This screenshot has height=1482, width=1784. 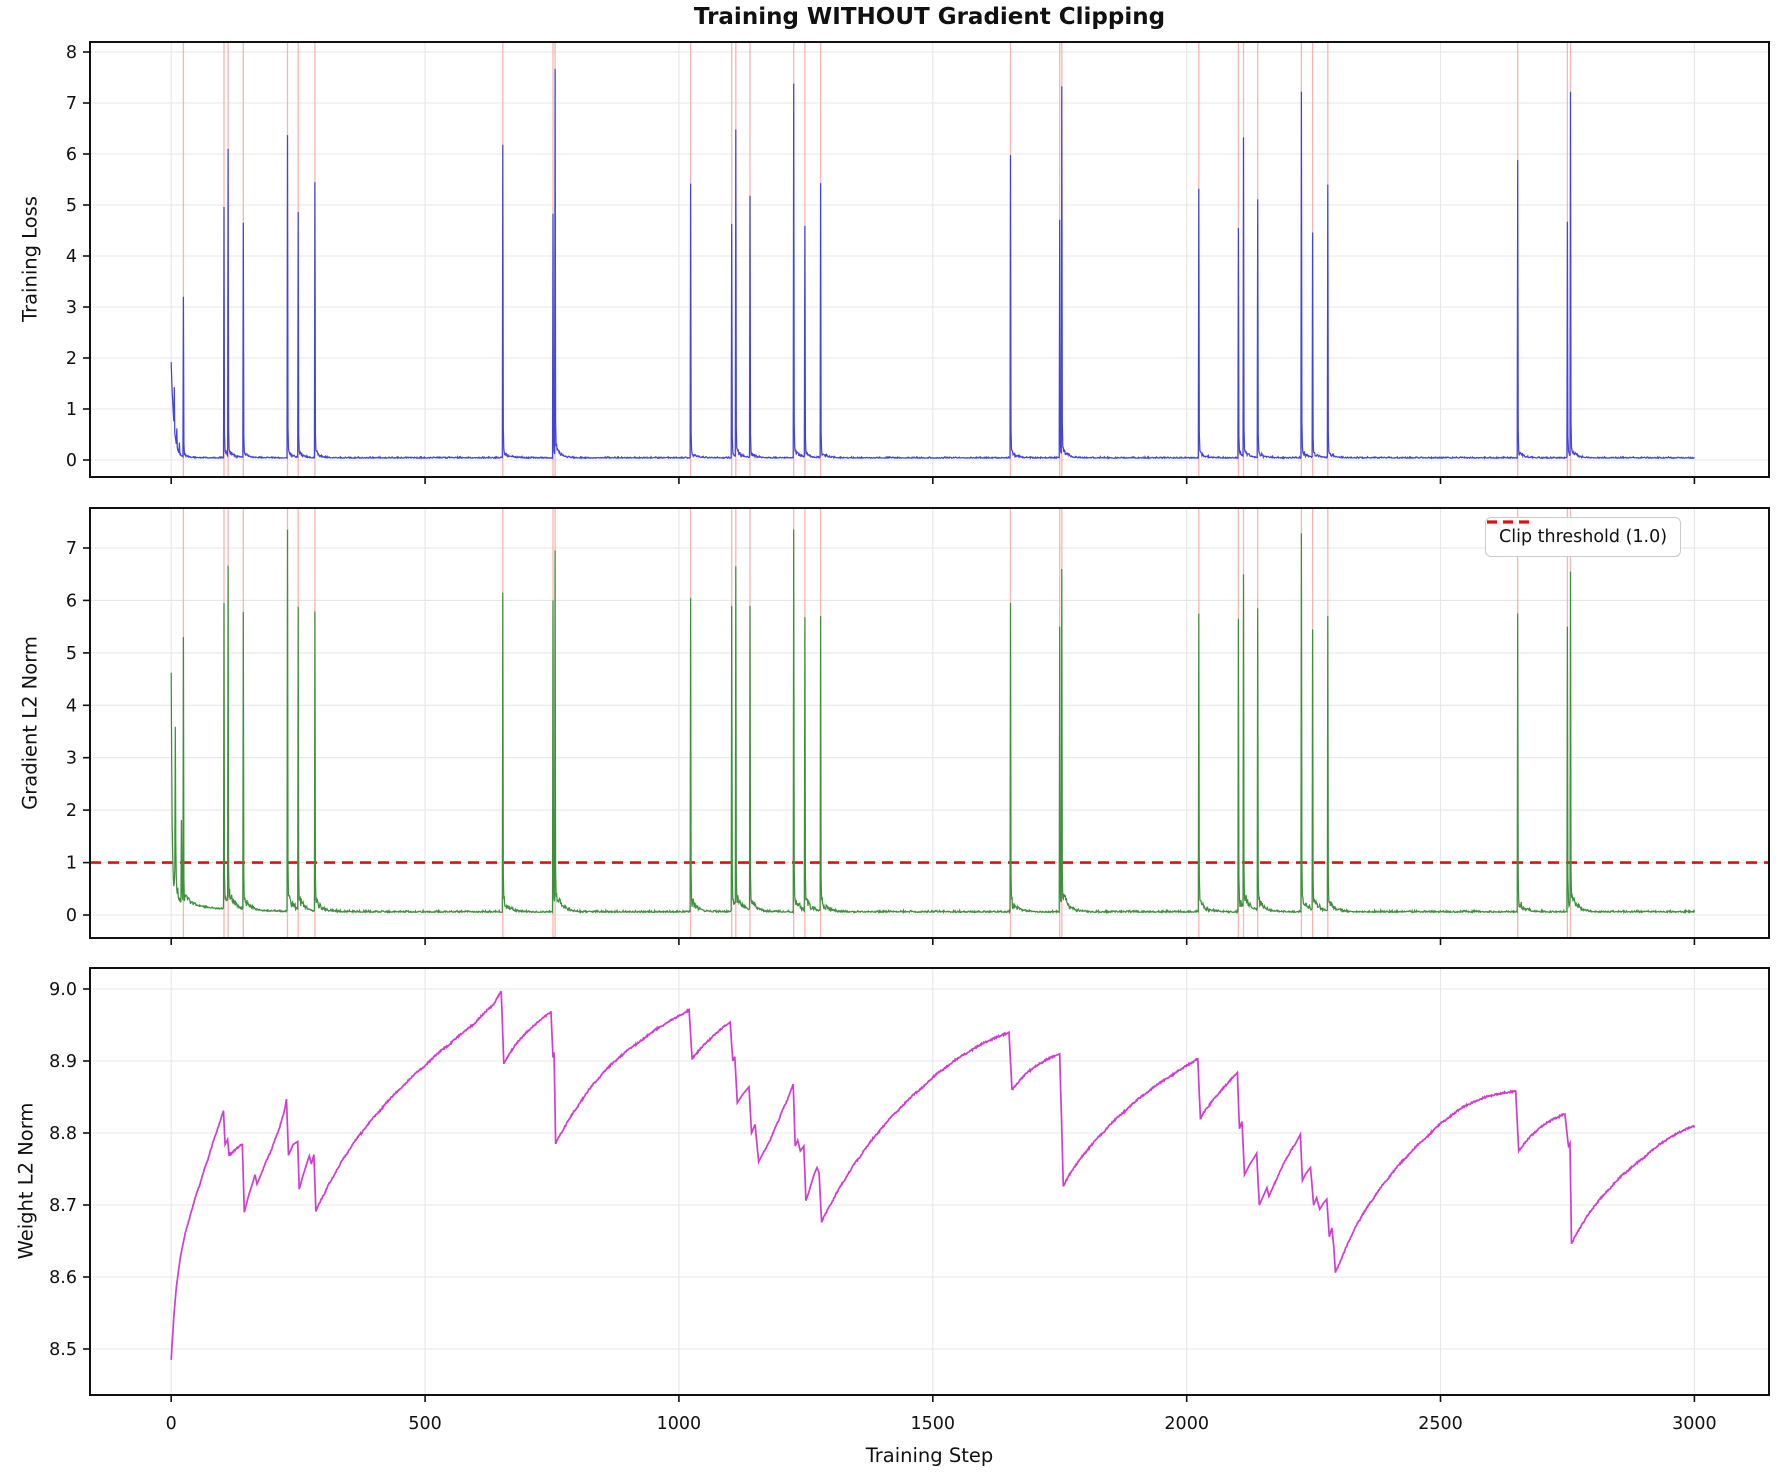 What do you see at coordinates (929, 17) in the screenshot?
I see `figure-title: Training WITHOUT Gradient Clipping` at bounding box center [929, 17].